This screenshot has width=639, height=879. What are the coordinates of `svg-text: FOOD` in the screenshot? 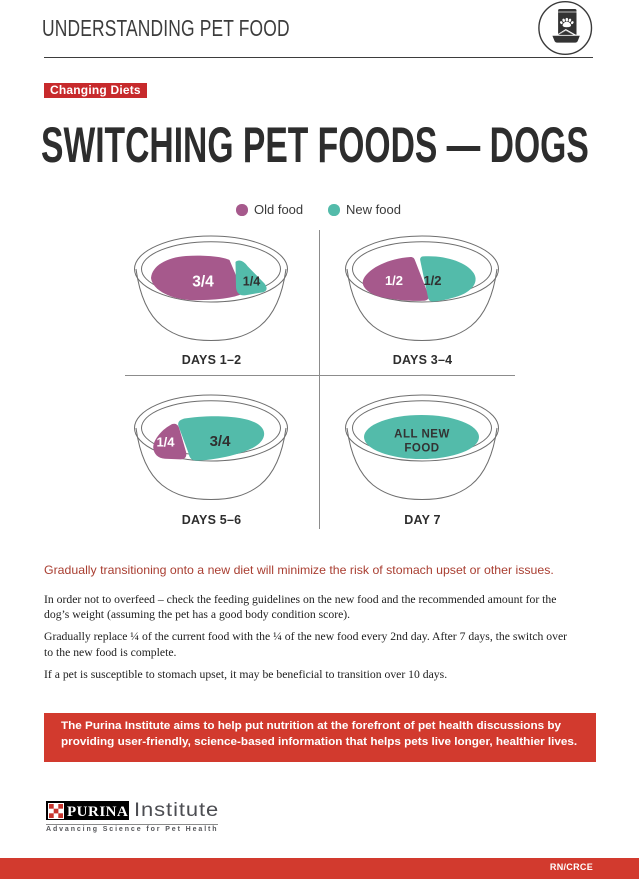 It's located at (421, 449).